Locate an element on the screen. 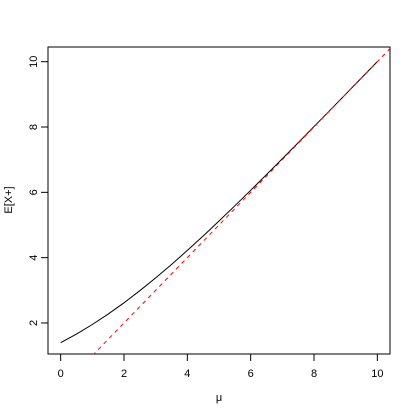  y-tick-label: 6 is located at coordinates (34, 192).